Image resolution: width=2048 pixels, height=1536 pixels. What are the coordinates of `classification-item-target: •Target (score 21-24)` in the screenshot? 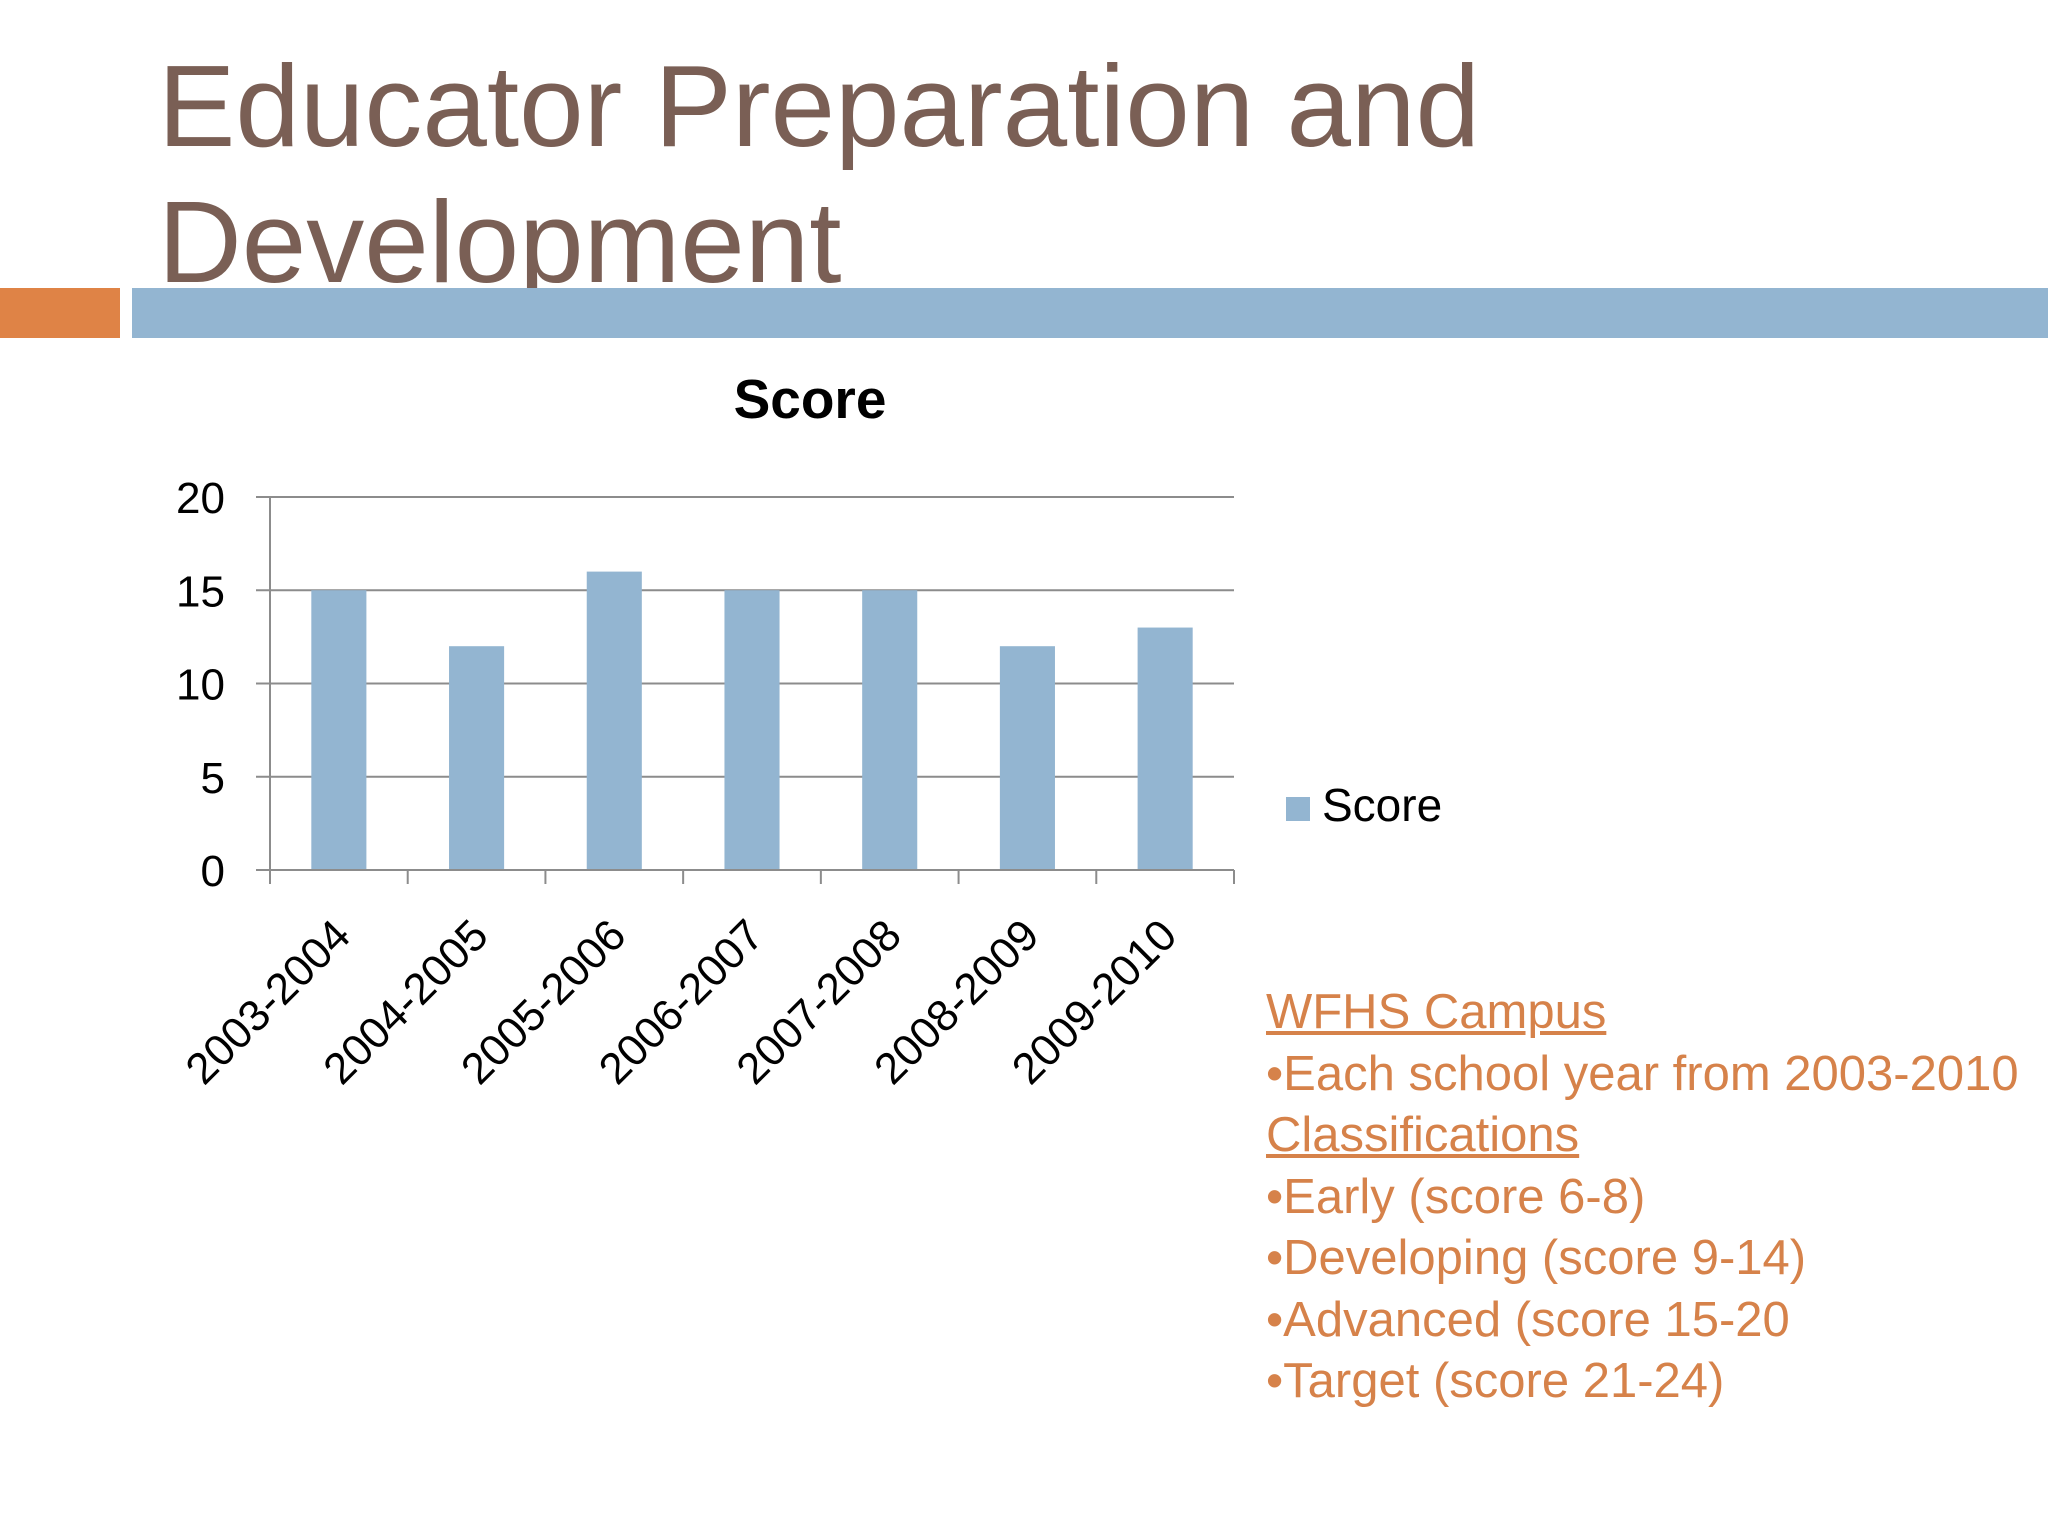 It's located at (1495, 1381).